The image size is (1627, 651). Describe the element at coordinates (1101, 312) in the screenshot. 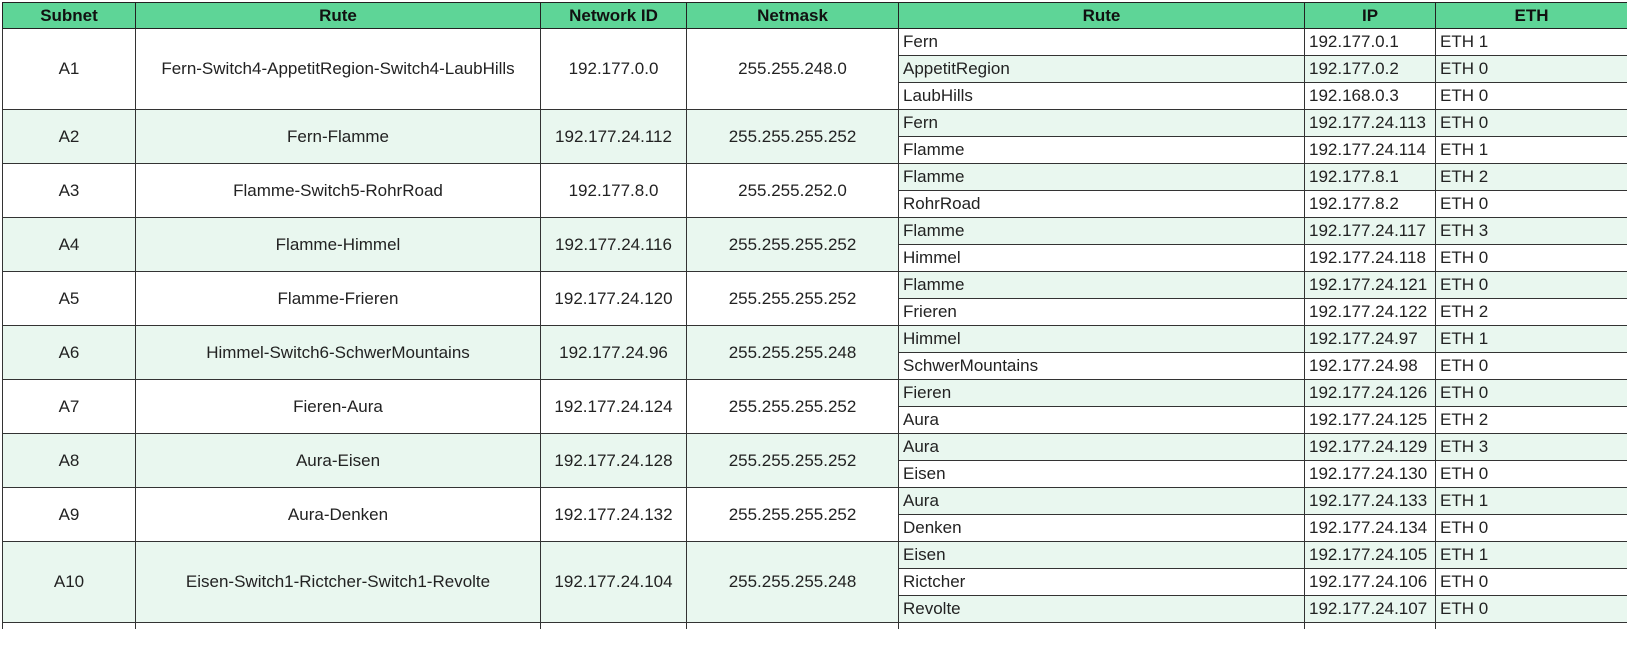

I see `host-name-cell: Frieren` at that location.